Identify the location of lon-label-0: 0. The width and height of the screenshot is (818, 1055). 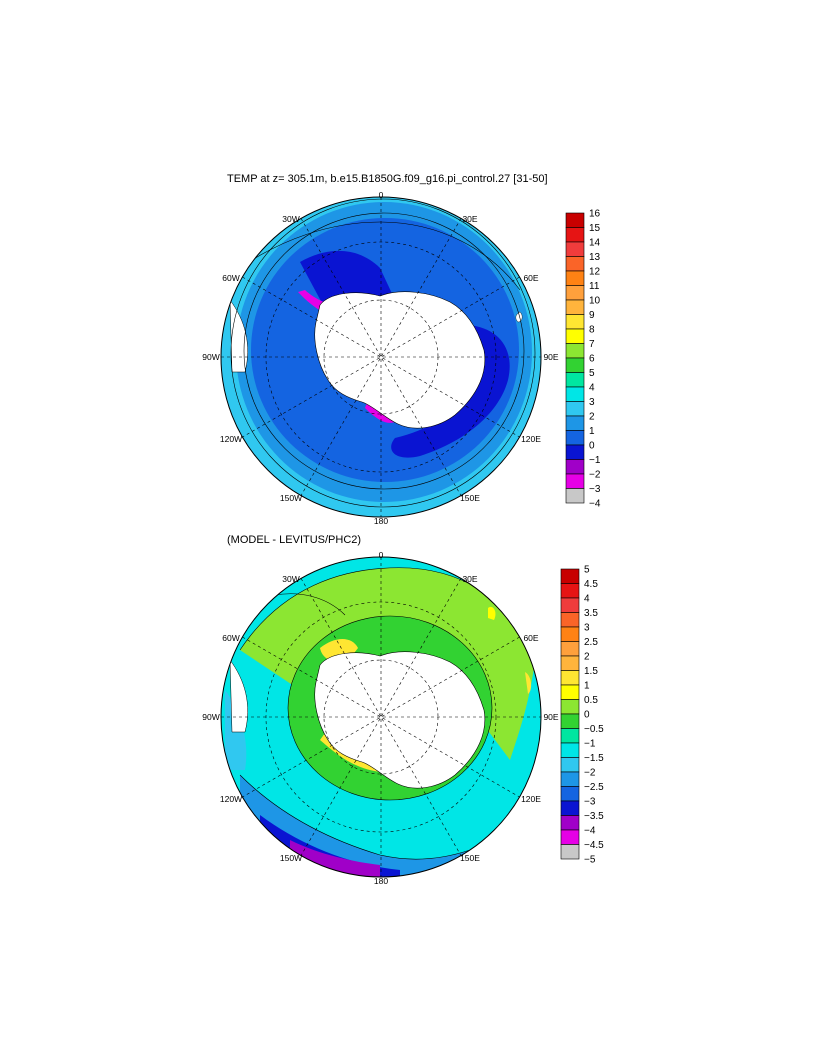
(381, 555).